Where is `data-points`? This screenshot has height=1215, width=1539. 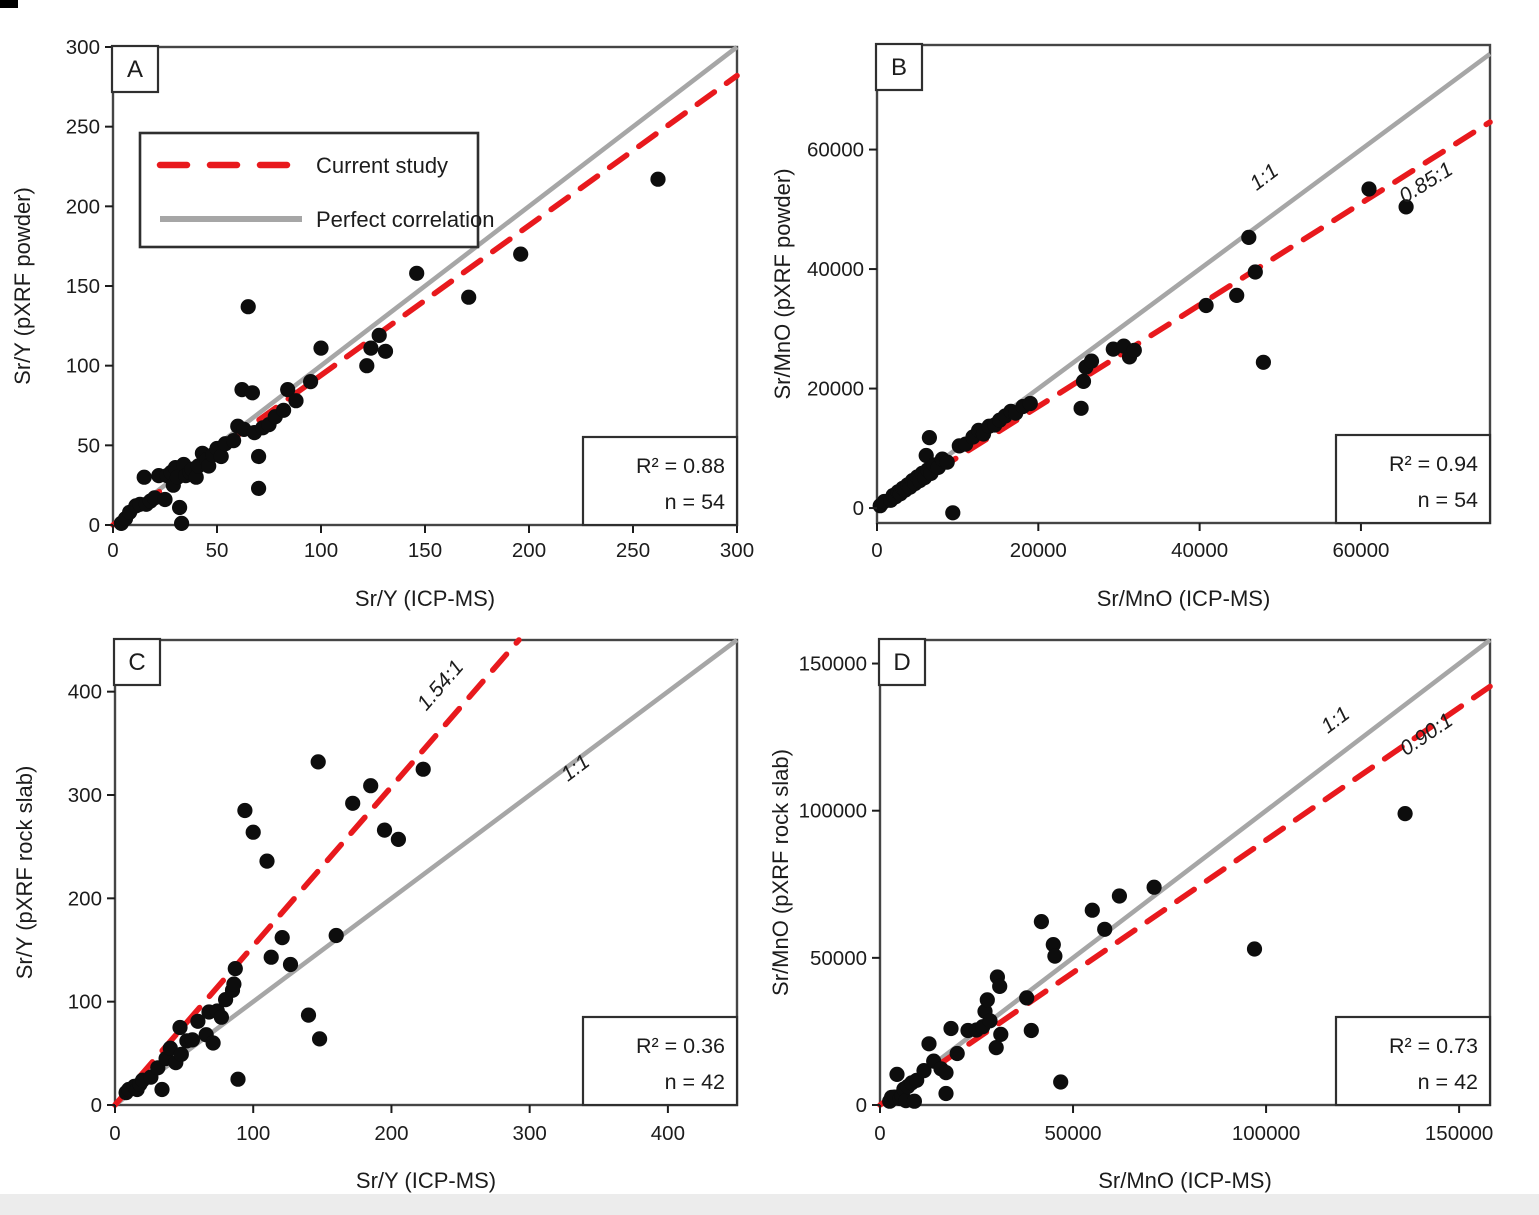
data-points is located at coordinates (1143, 351).